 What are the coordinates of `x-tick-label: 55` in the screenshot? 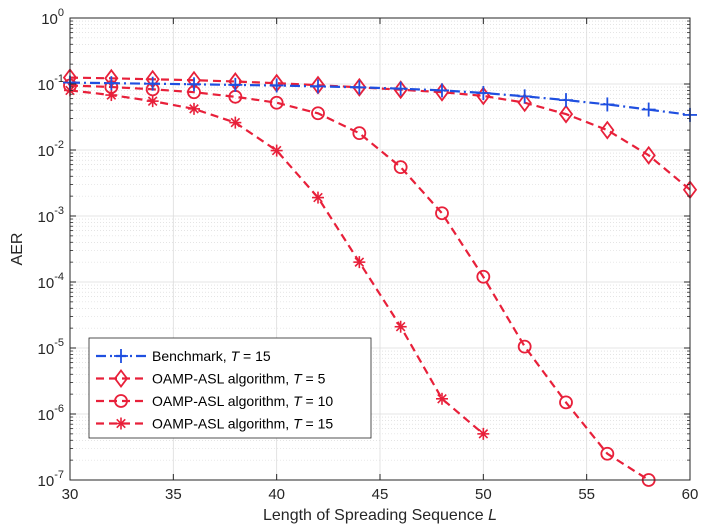 It's located at (586, 494).